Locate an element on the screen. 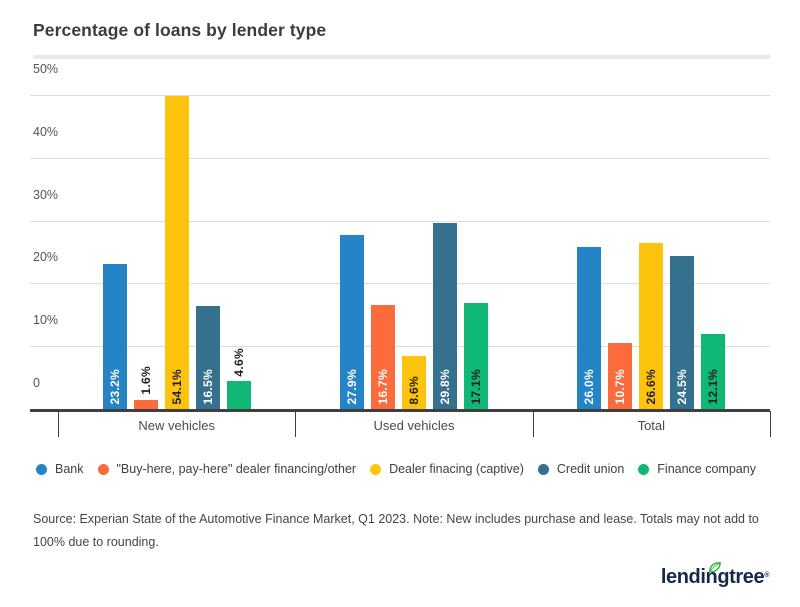 The image size is (800, 607). bar: 12.1% is located at coordinates (713, 372).